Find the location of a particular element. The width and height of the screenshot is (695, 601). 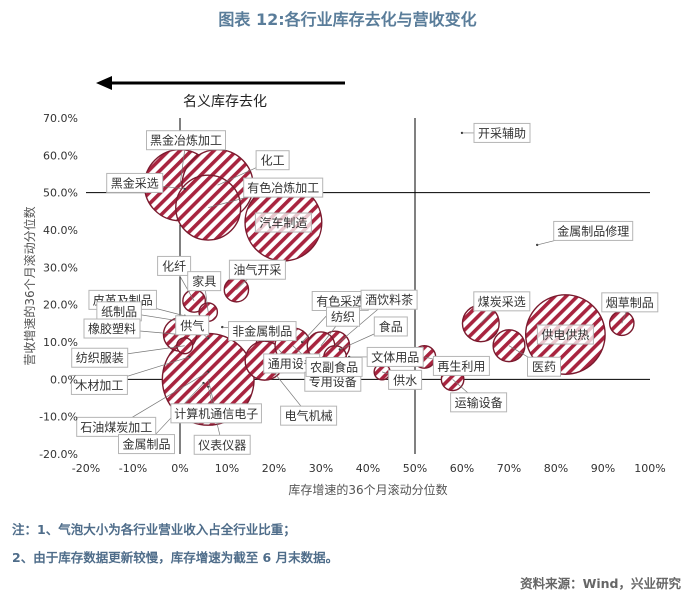

data-label: 开采辅助 is located at coordinates (502, 133).